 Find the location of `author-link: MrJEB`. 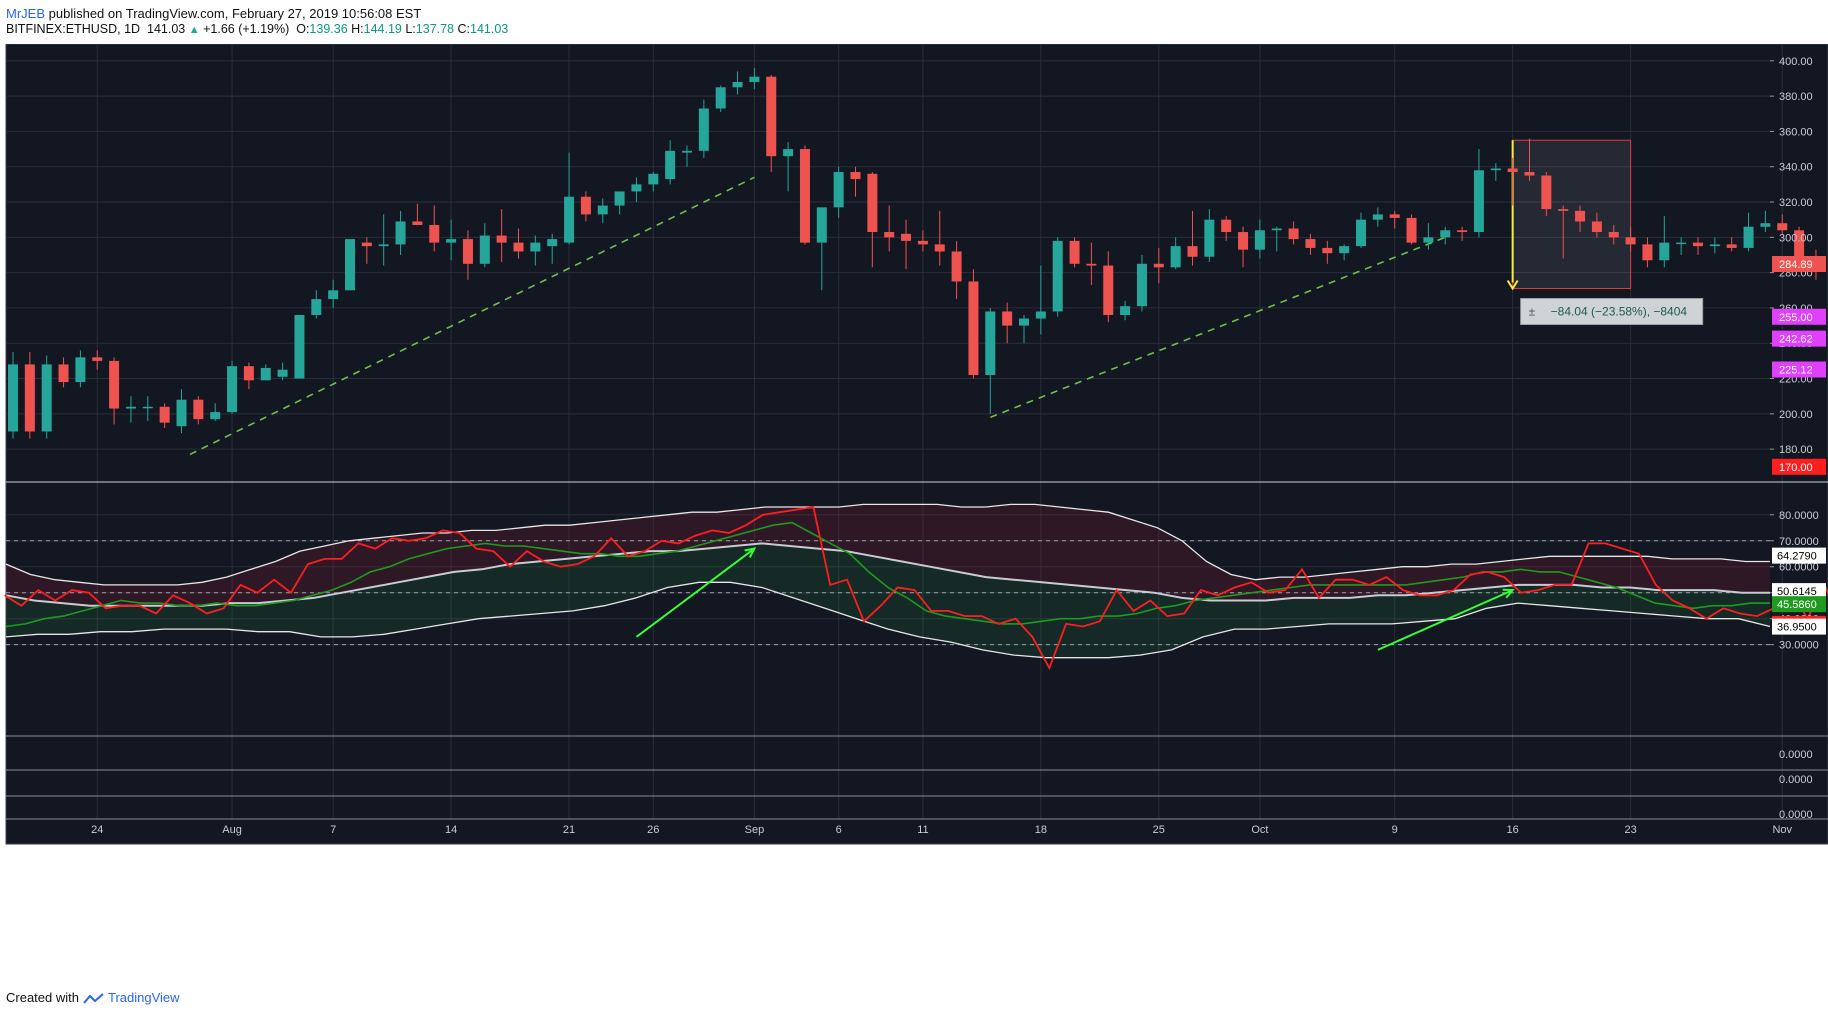

author-link: MrJEB is located at coordinates (25, 13).